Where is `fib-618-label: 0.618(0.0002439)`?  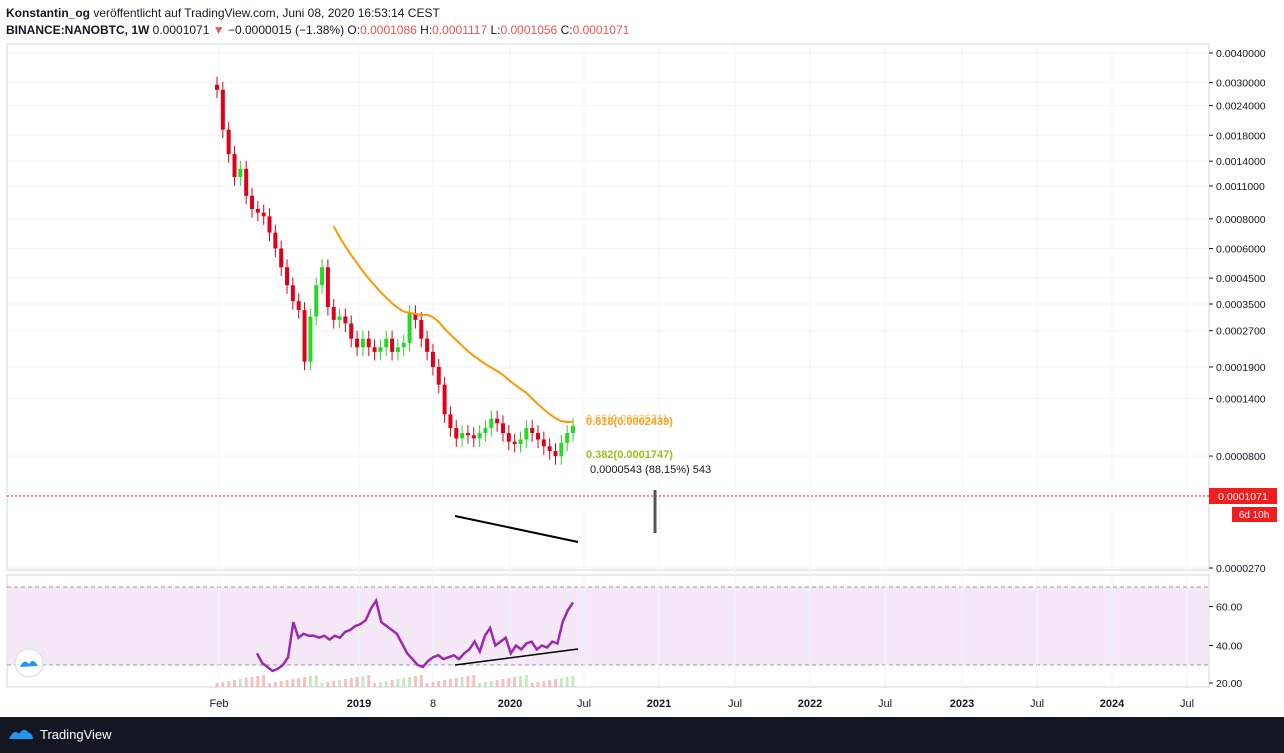
fib-618-label: 0.618(0.0002439) is located at coordinates (629, 422).